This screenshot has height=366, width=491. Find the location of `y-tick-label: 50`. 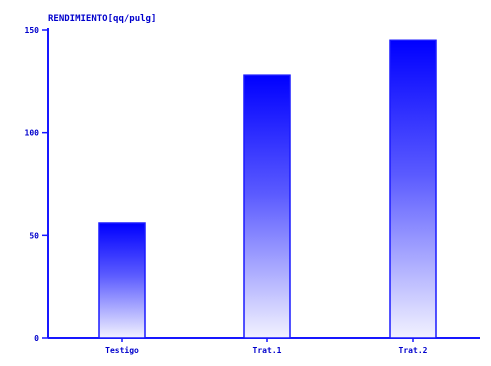

y-tick-label: 50 is located at coordinates (34, 235).